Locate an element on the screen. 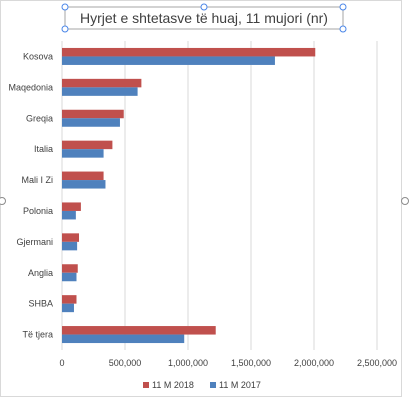 The image size is (409, 401). legend: 11 M 2018 11 M 2017 is located at coordinates (202, 385).